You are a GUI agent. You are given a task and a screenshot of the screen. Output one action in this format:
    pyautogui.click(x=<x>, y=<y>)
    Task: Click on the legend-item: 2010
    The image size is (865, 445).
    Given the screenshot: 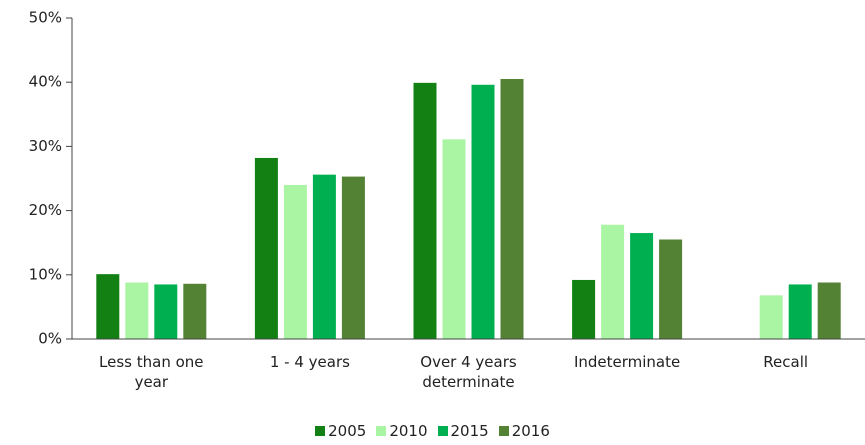 What is the action you would take?
    pyautogui.click(x=402, y=431)
    